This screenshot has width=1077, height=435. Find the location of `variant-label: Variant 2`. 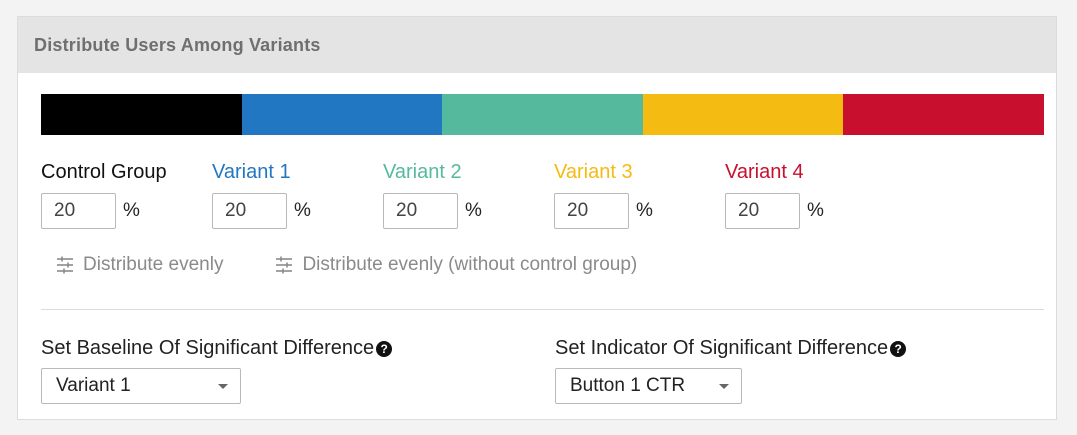

variant-label: Variant 2 is located at coordinates (422, 172).